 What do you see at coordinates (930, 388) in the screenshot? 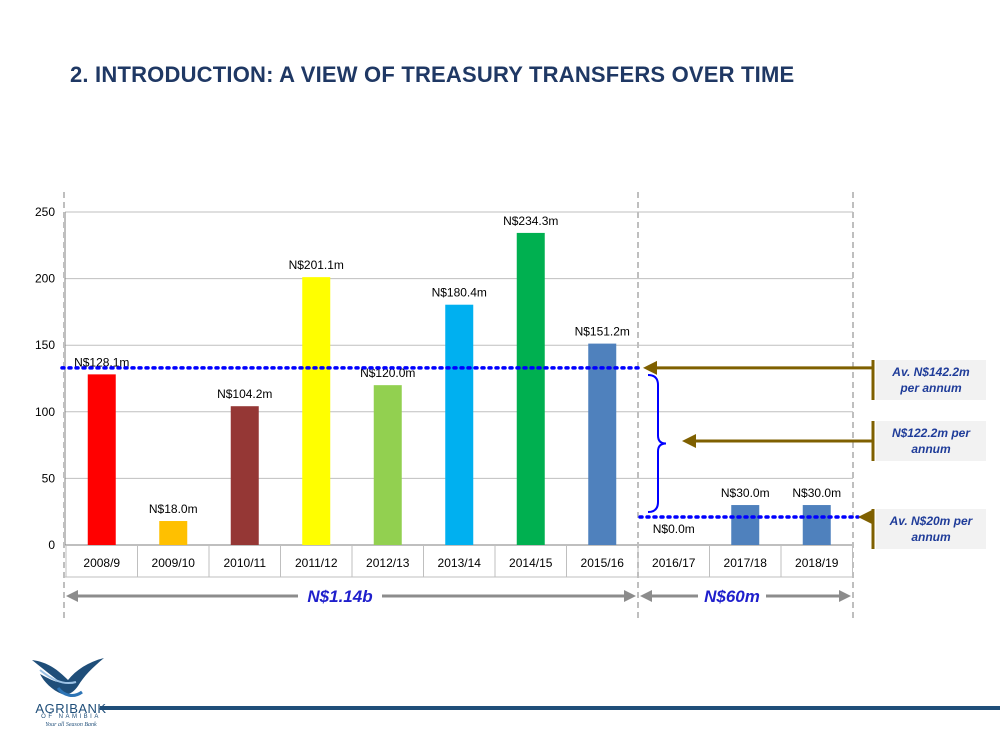
I see `annotation-text: per annum` at bounding box center [930, 388].